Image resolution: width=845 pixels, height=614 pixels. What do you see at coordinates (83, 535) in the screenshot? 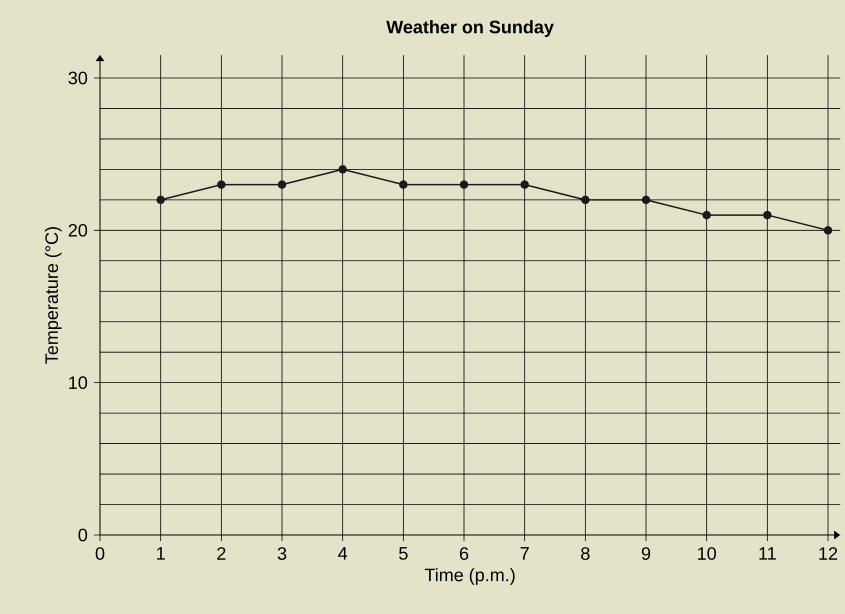
I see `y-tick-label: 0` at bounding box center [83, 535].